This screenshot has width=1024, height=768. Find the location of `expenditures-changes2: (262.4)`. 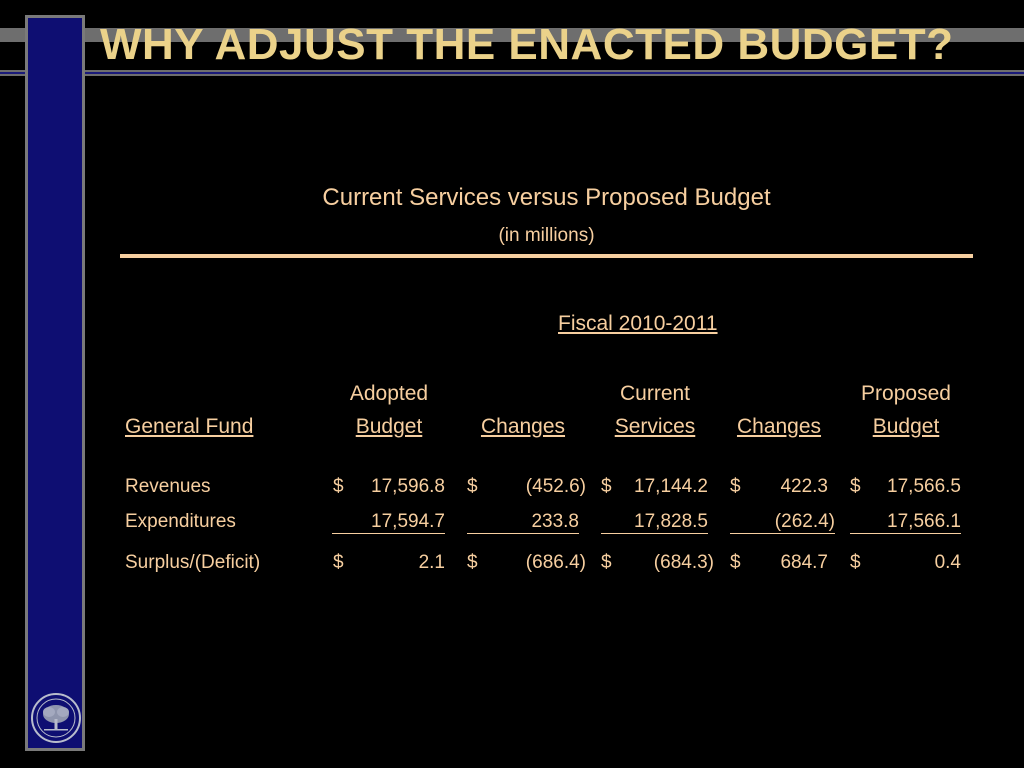

expenditures-changes2: (262.4) is located at coordinates (782, 522).